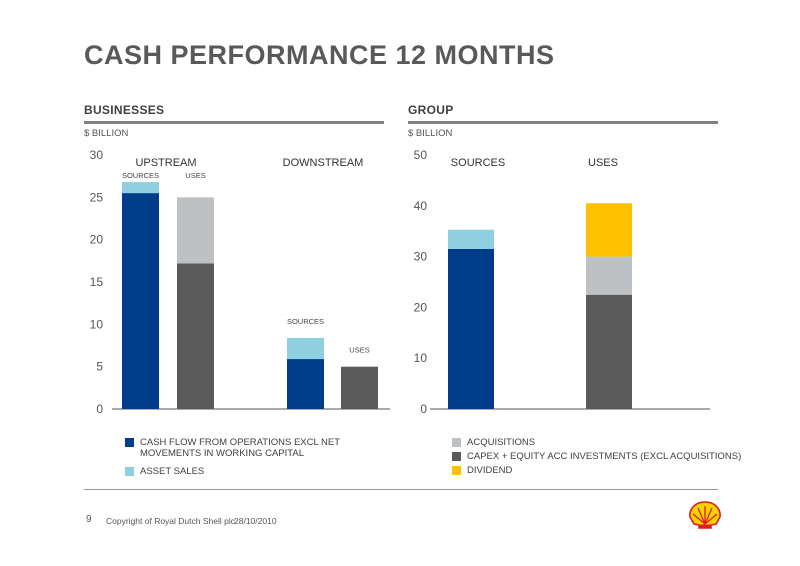  Describe the element at coordinates (305, 384) in the screenshot. I see `businesses-downstream-bar-sources-cash-flow-from-operations-excl-net-movements-in-working-capital` at that location.